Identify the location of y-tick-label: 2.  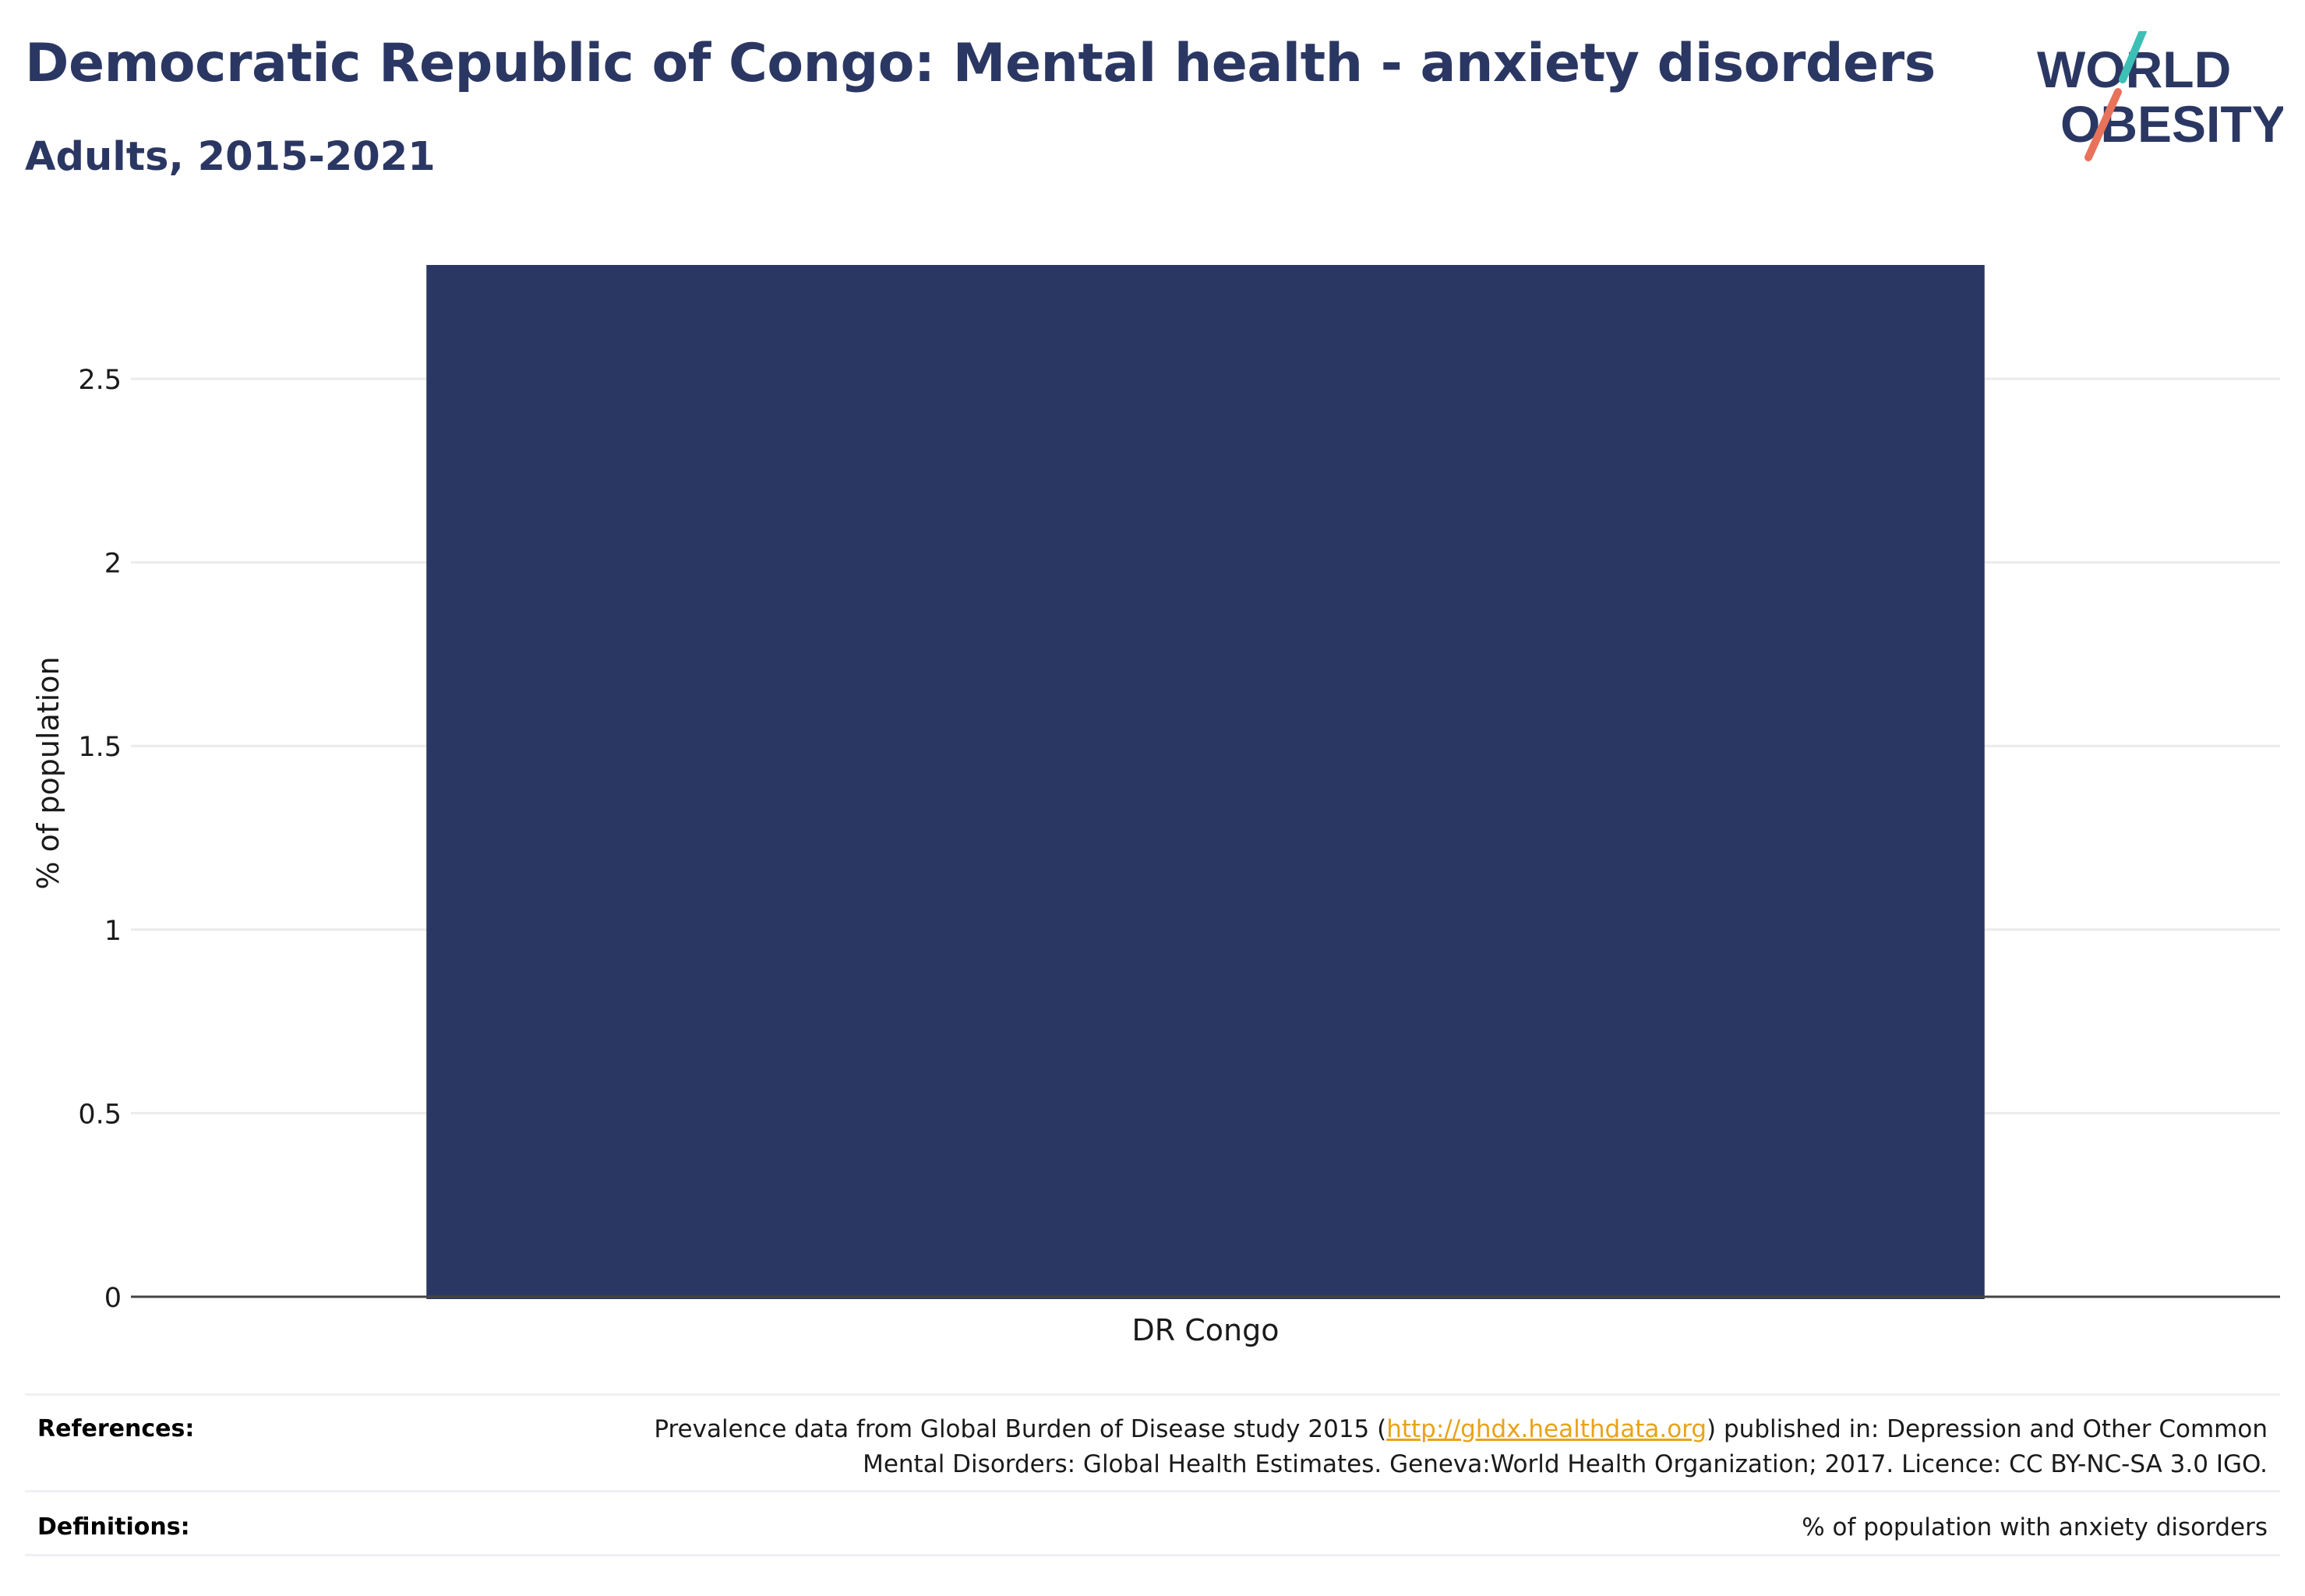
(113, 564).